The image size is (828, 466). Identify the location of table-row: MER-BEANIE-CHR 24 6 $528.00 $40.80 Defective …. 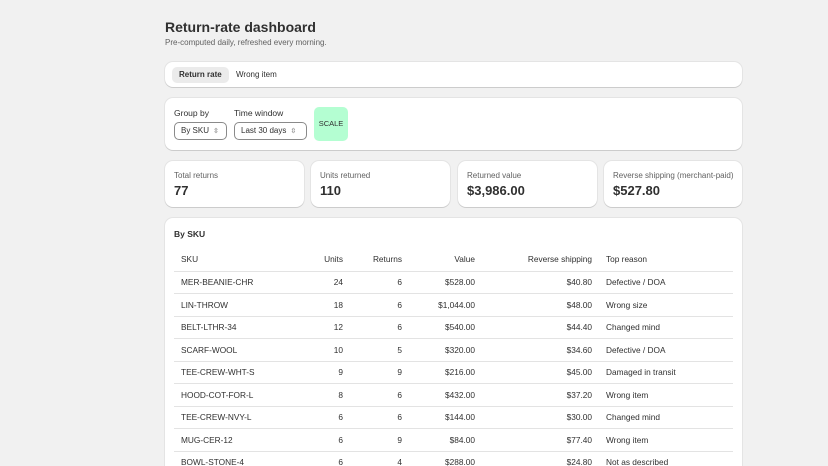
(453, 282).